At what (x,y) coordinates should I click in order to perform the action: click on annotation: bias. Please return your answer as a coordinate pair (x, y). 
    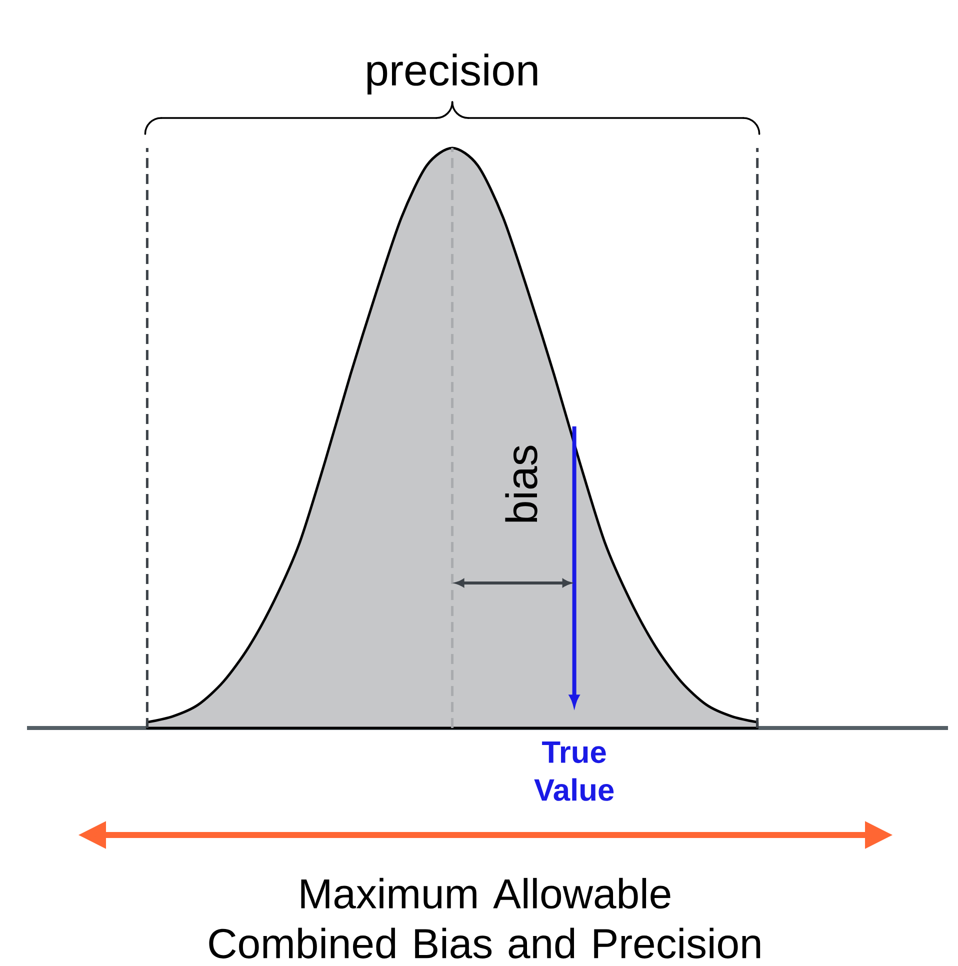
    Looking at the image, I should click on (521, 484).